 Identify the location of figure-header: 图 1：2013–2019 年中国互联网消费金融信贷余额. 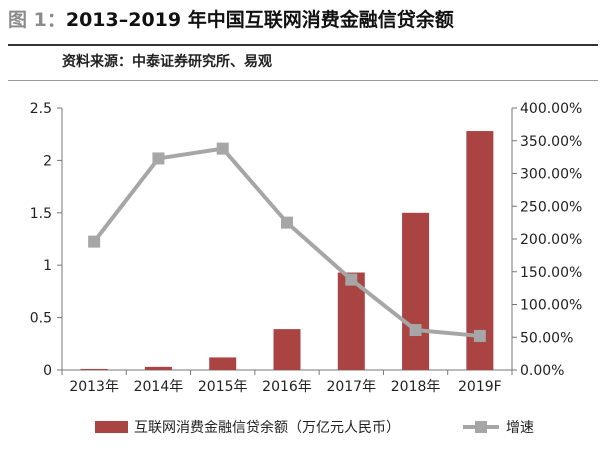
(303, 20).